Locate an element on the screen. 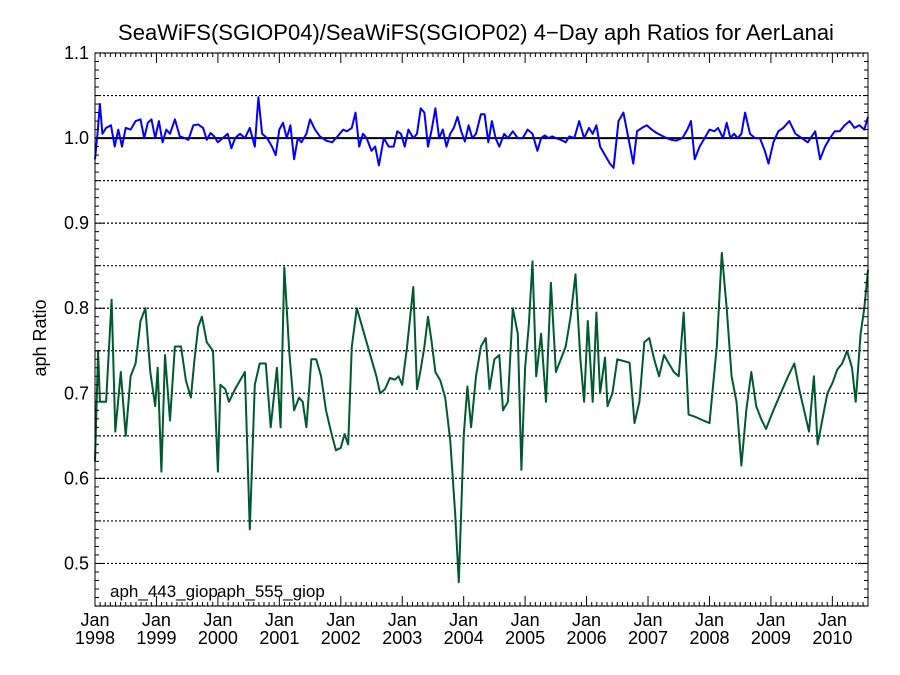 This screenshot has height=675, width=900. series-line-aph-443-giop is located at coordinates (481, 132).